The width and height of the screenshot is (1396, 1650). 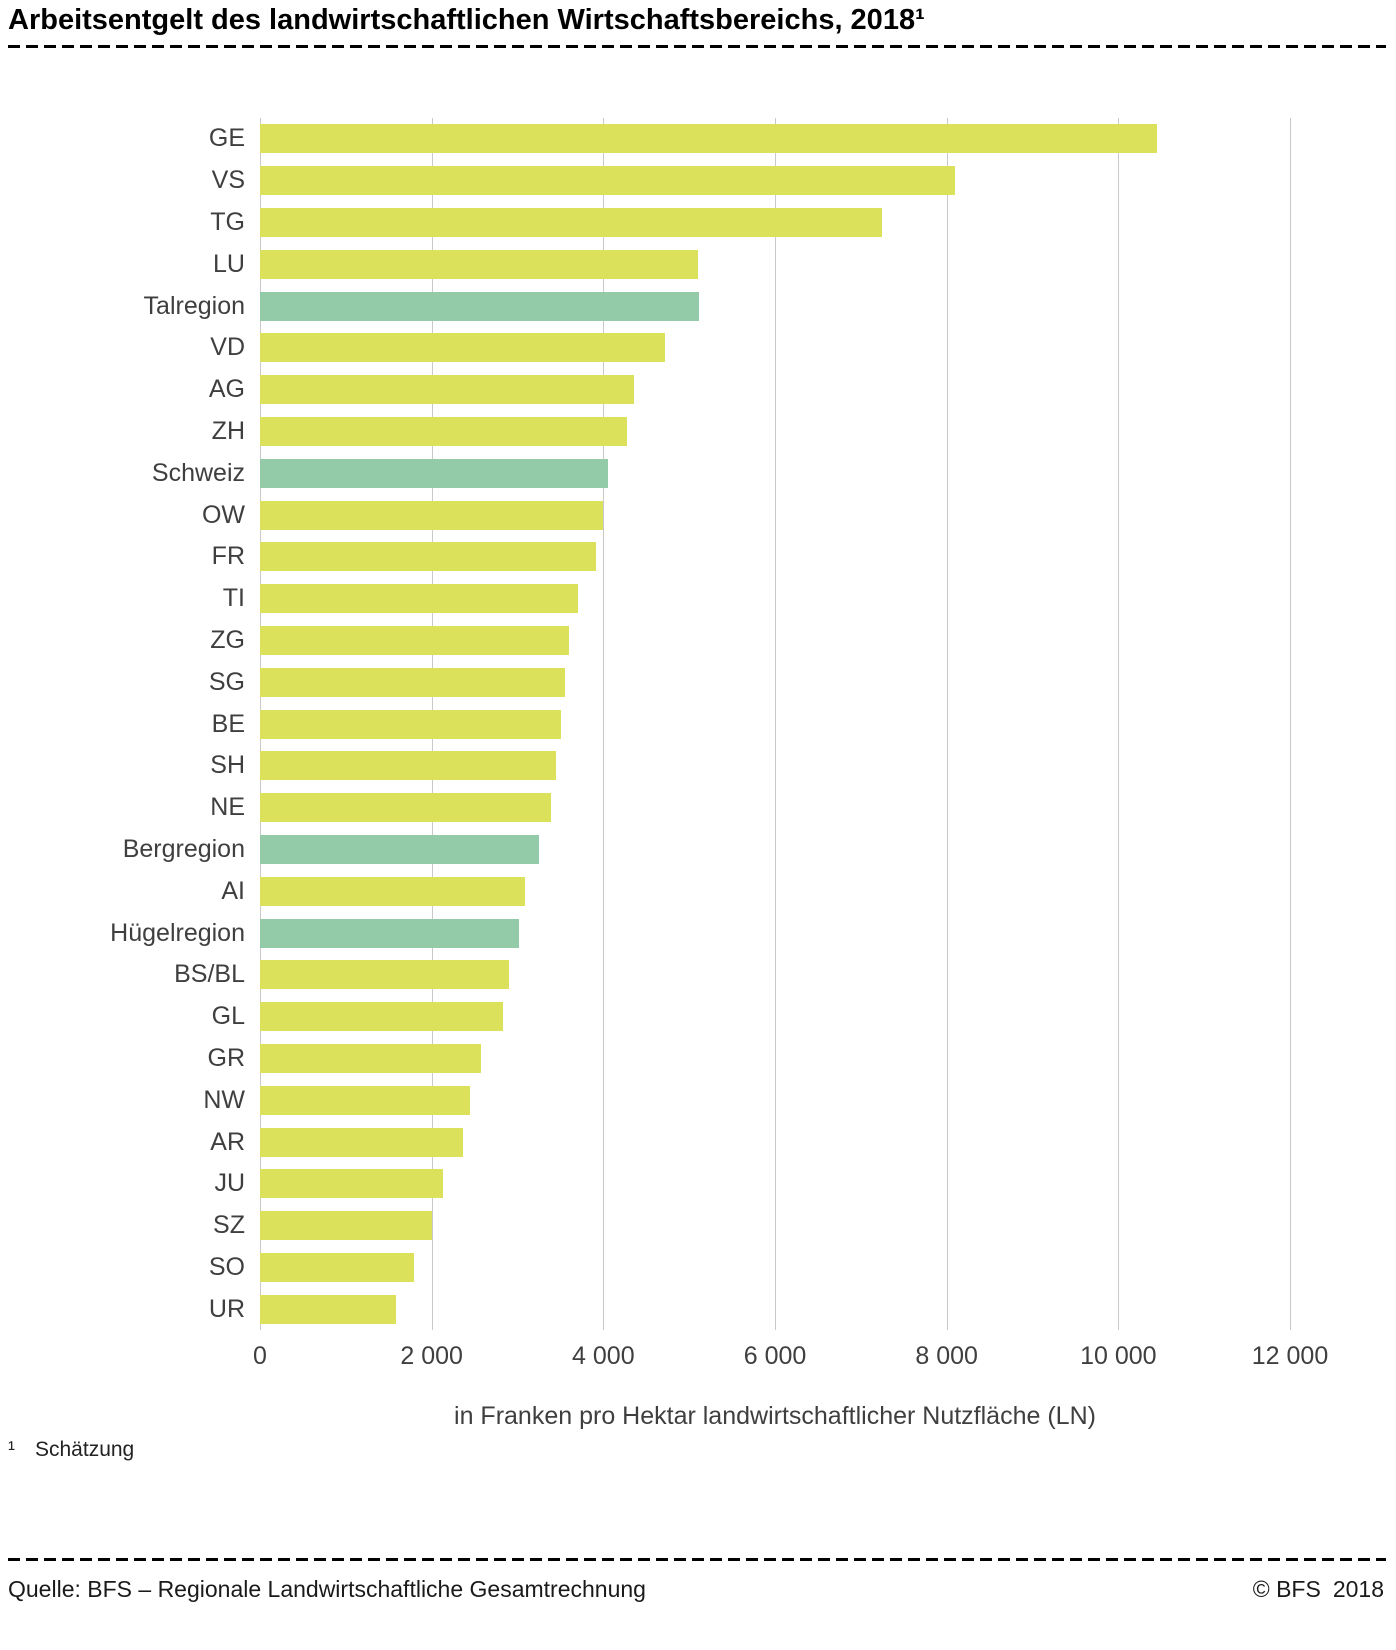 I want to click on x-tick-label: 0, so click(x=260, y=1356).